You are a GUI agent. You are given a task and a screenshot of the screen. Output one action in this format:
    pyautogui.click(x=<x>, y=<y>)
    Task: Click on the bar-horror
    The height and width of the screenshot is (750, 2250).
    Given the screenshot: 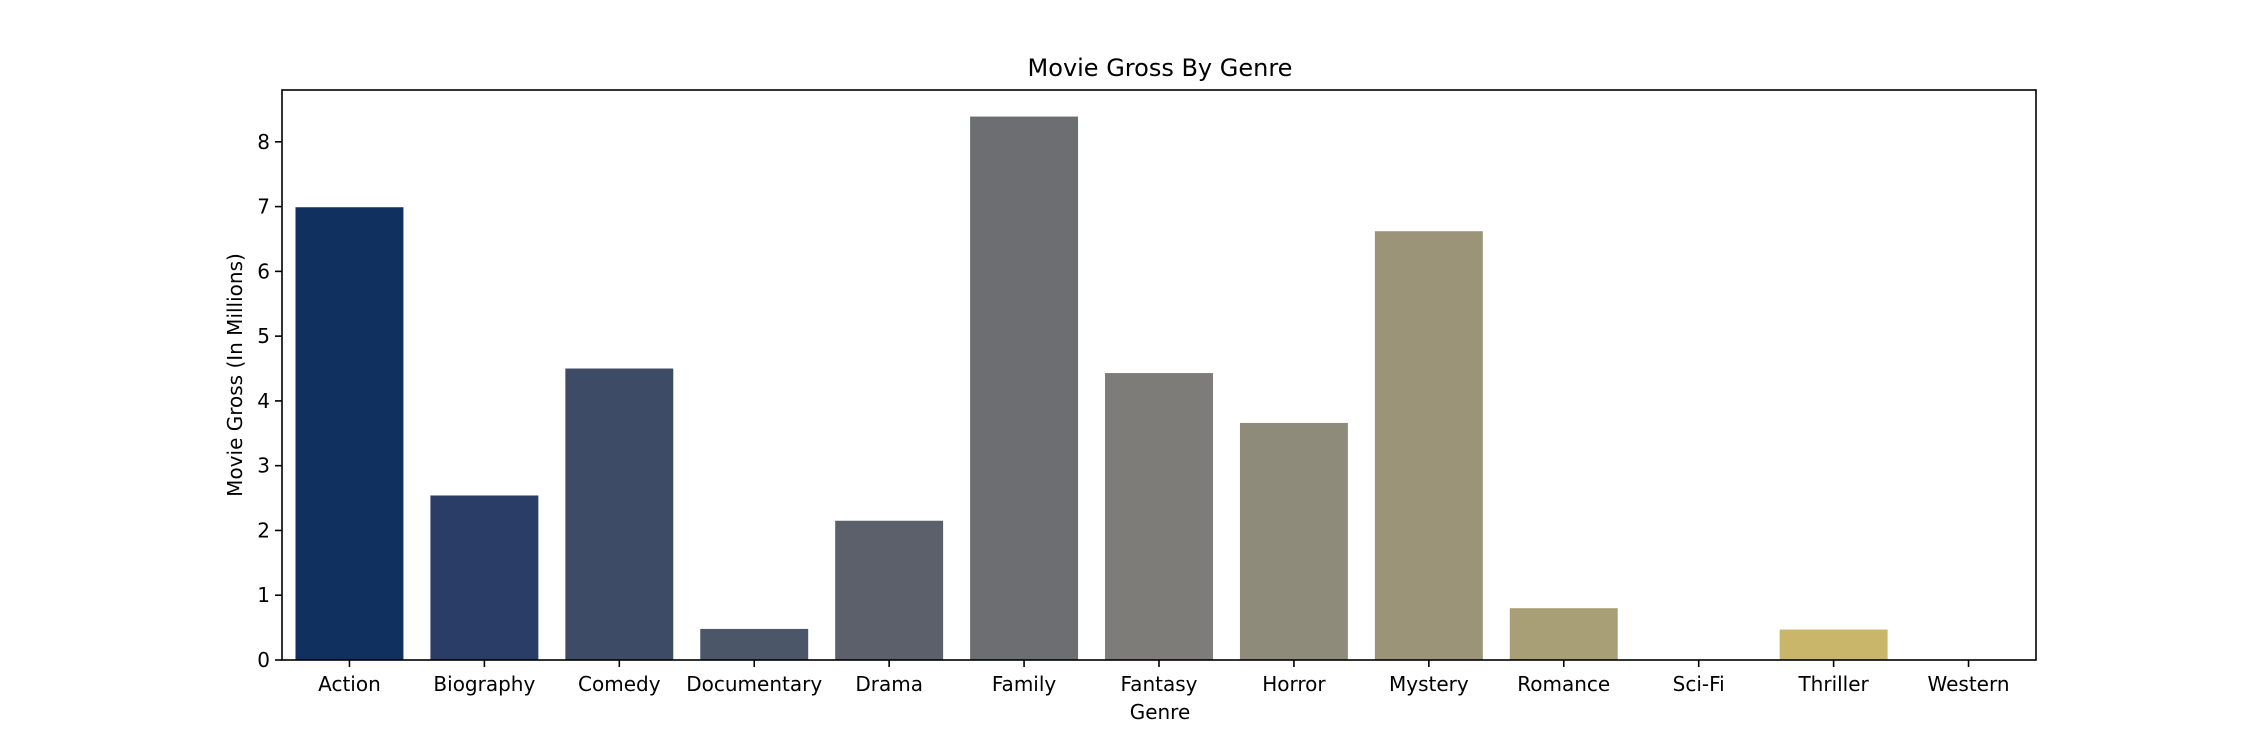 What is the action you would take?
    pyautogui.click(x=1293, y=541)
    